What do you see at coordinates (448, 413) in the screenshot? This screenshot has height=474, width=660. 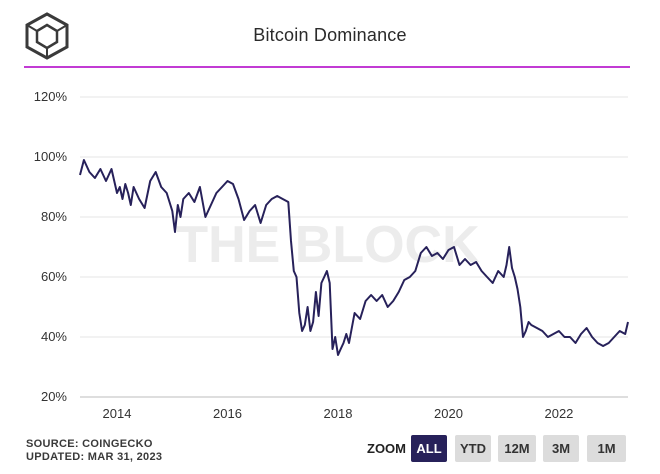 I see `x-tick-label: 2020` at bounding box center [448, 413].